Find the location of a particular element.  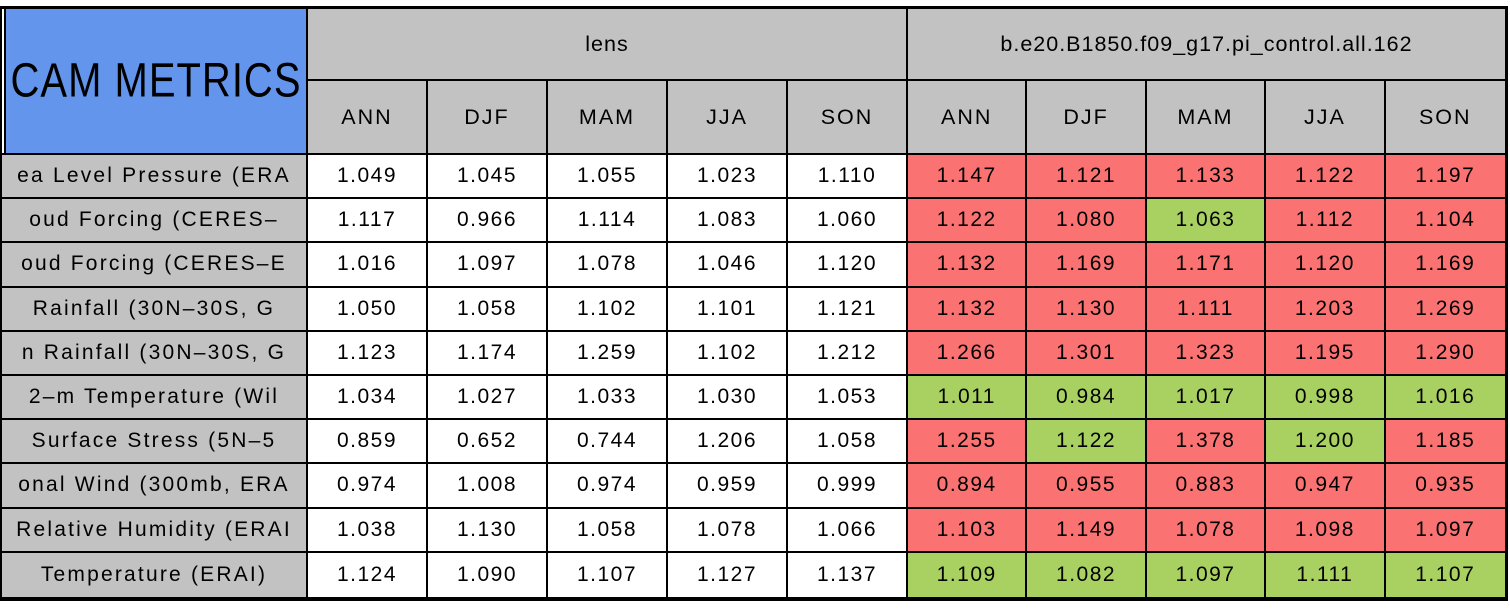

column-group-lens: lens is located at coordinates (608, 45).